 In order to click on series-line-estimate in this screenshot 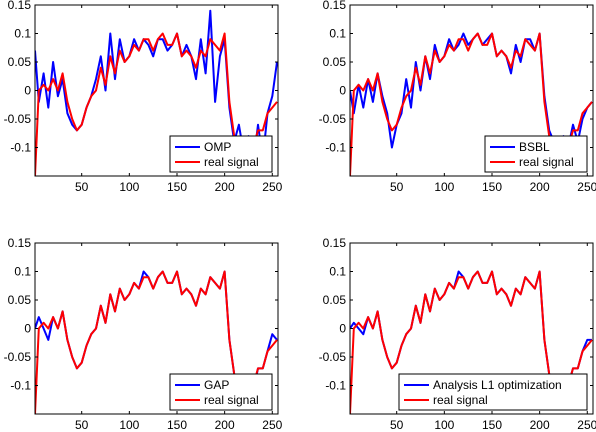, I will do `click(156, 87)`.